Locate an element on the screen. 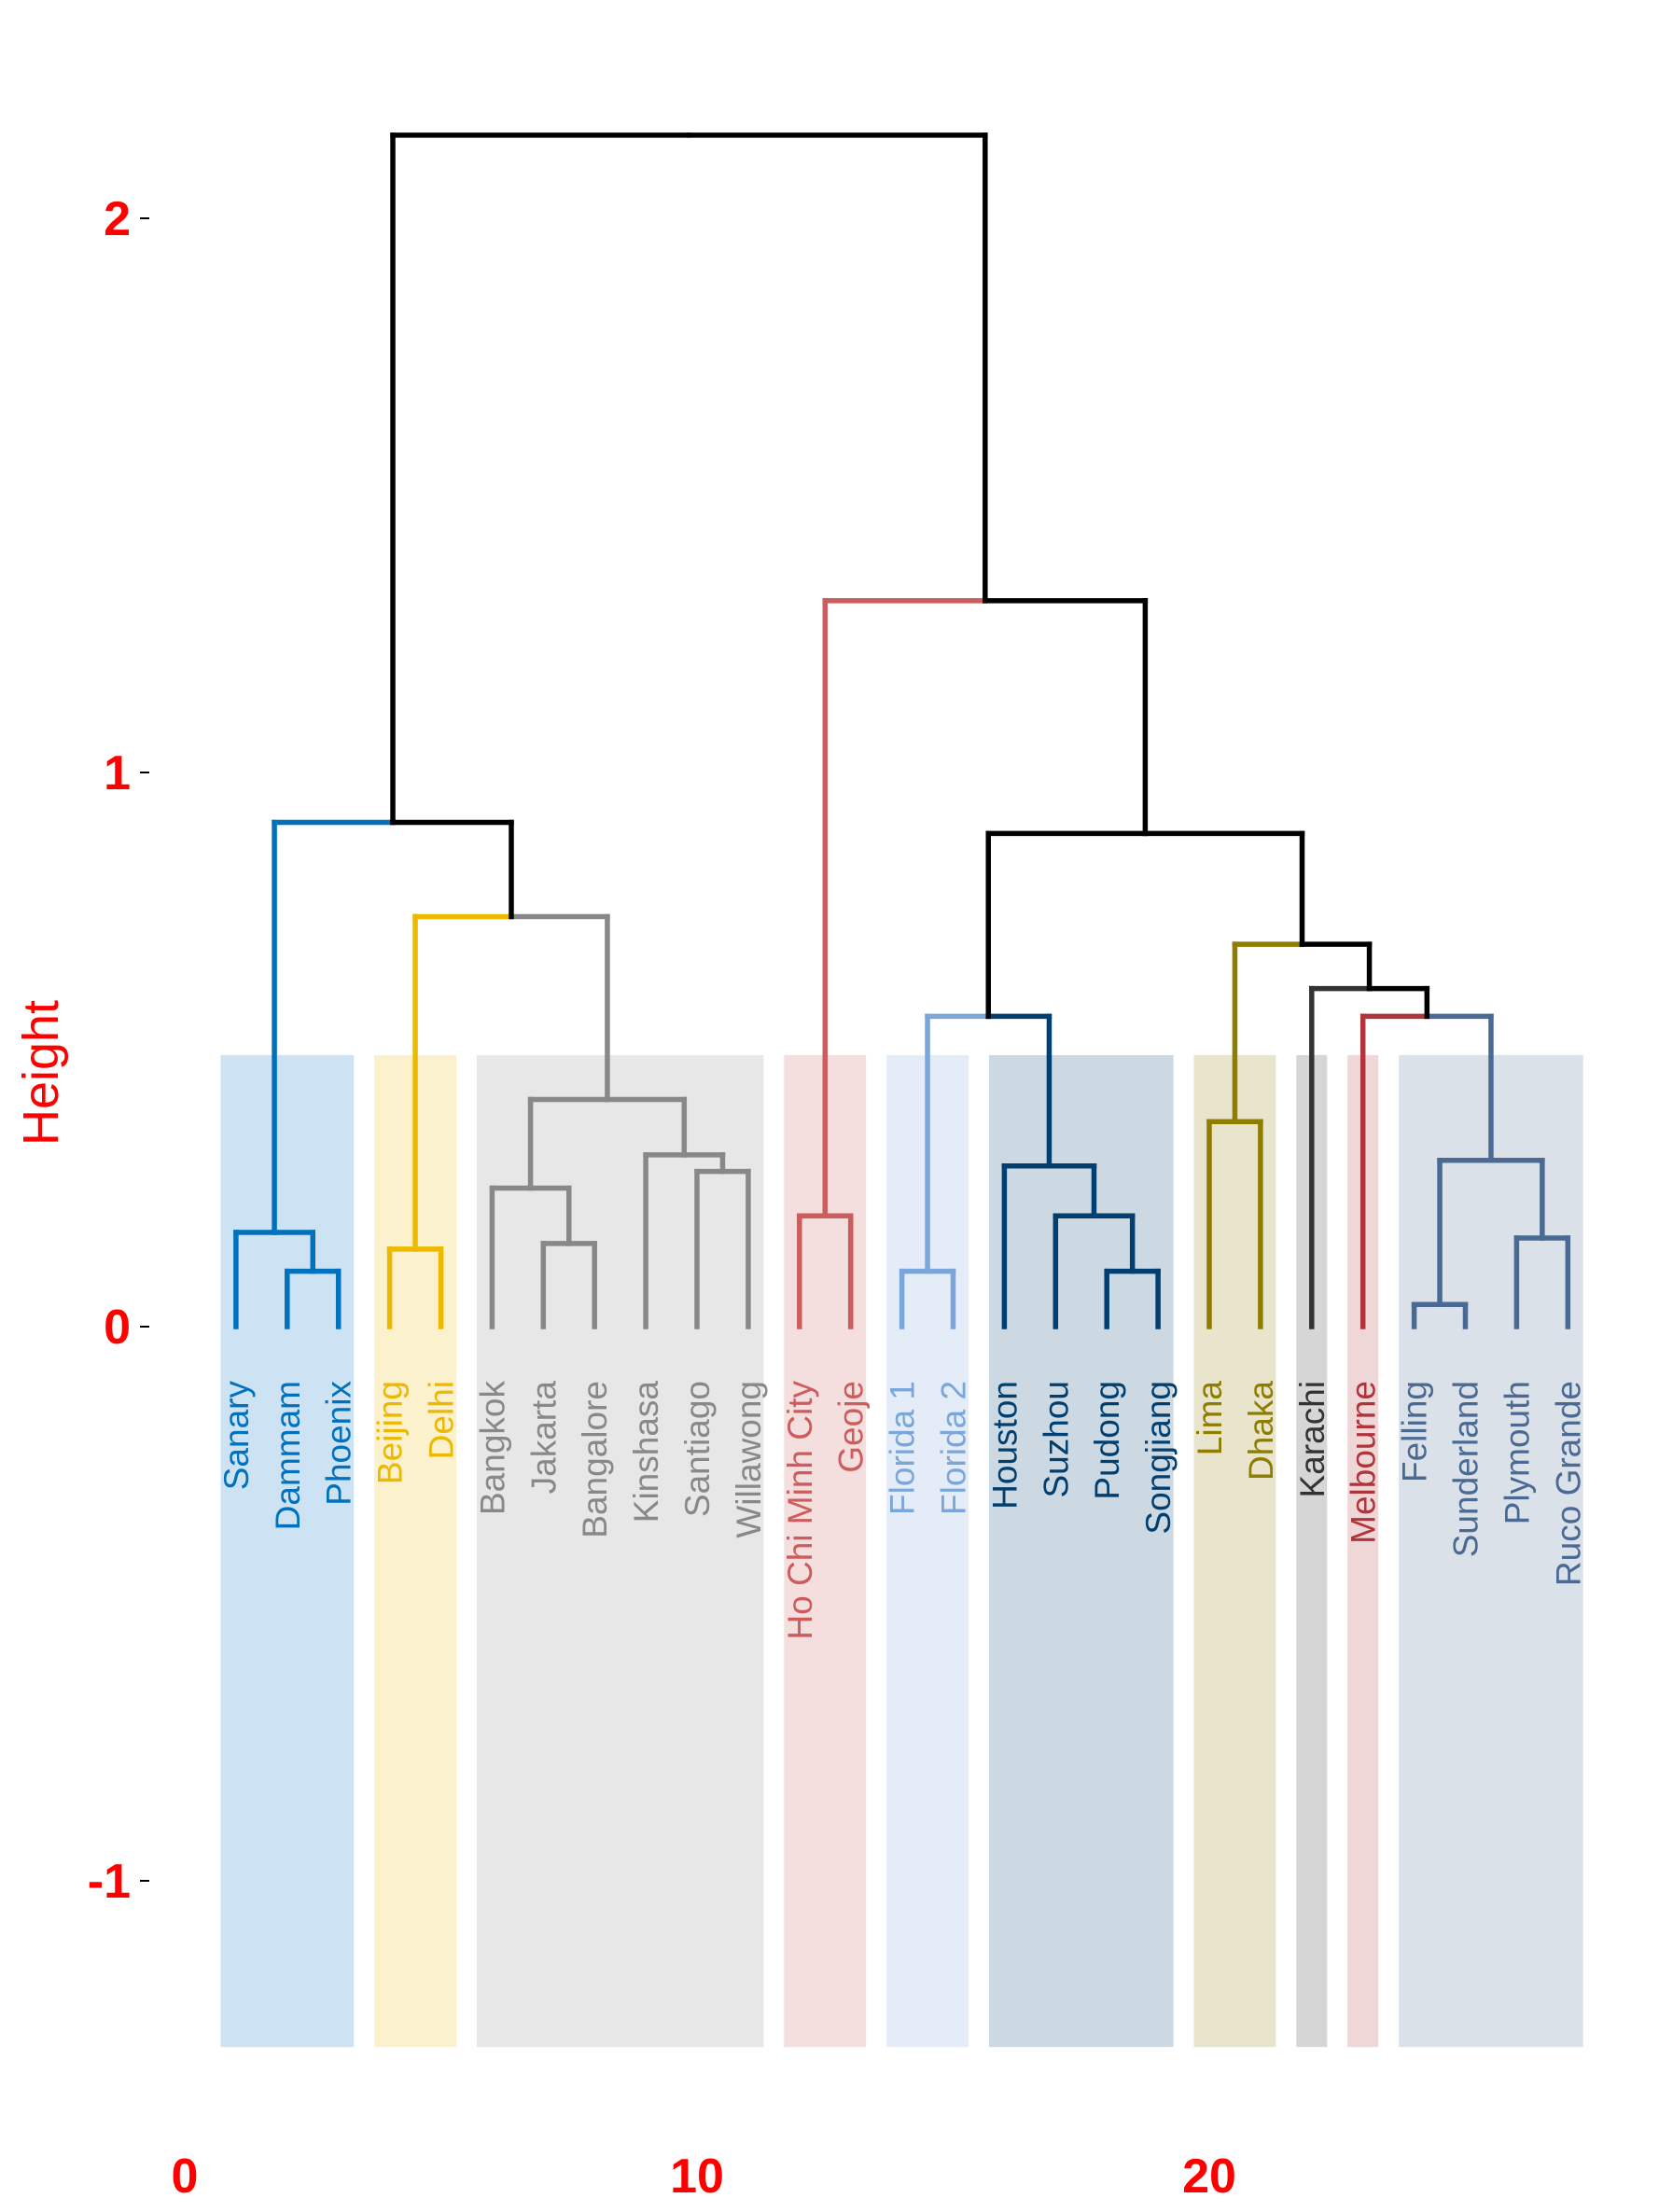 The width and height of the screenshot is (1659, 2212). cluster-band-c10 is located at coordinates (1491, 1551).